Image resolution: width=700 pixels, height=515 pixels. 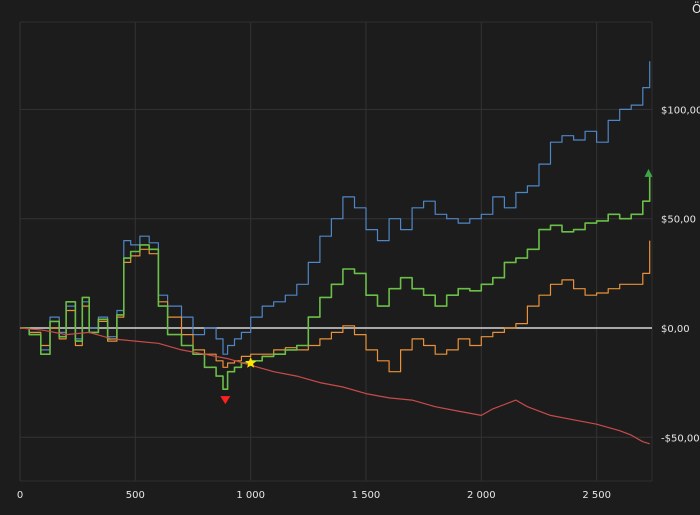 I want to click on x-tick-label: 2 000, so click(x=481, y=495).